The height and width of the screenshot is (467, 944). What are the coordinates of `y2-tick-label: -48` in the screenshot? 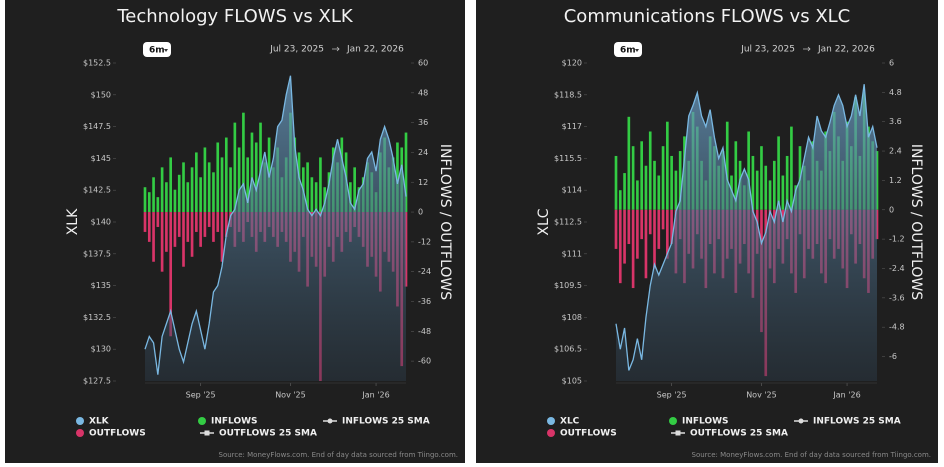 It's located at (424, 331).